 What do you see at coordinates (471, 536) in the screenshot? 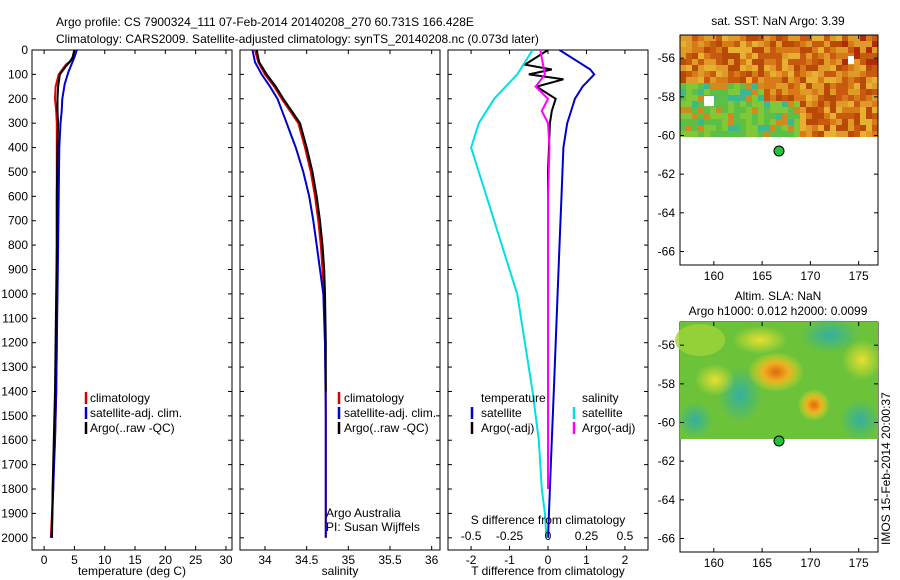
I see `x2-tick-label: -0.5` at bounding box center [471, 536].